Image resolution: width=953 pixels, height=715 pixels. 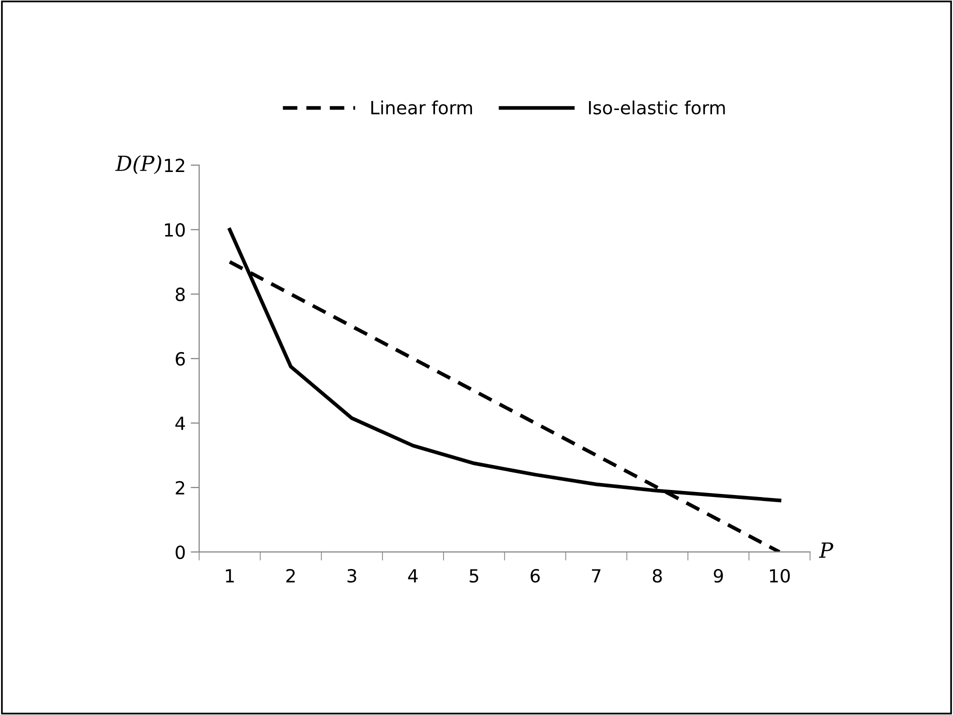 I want to click on x-tick-label: 8, so click(x=657, y=575).